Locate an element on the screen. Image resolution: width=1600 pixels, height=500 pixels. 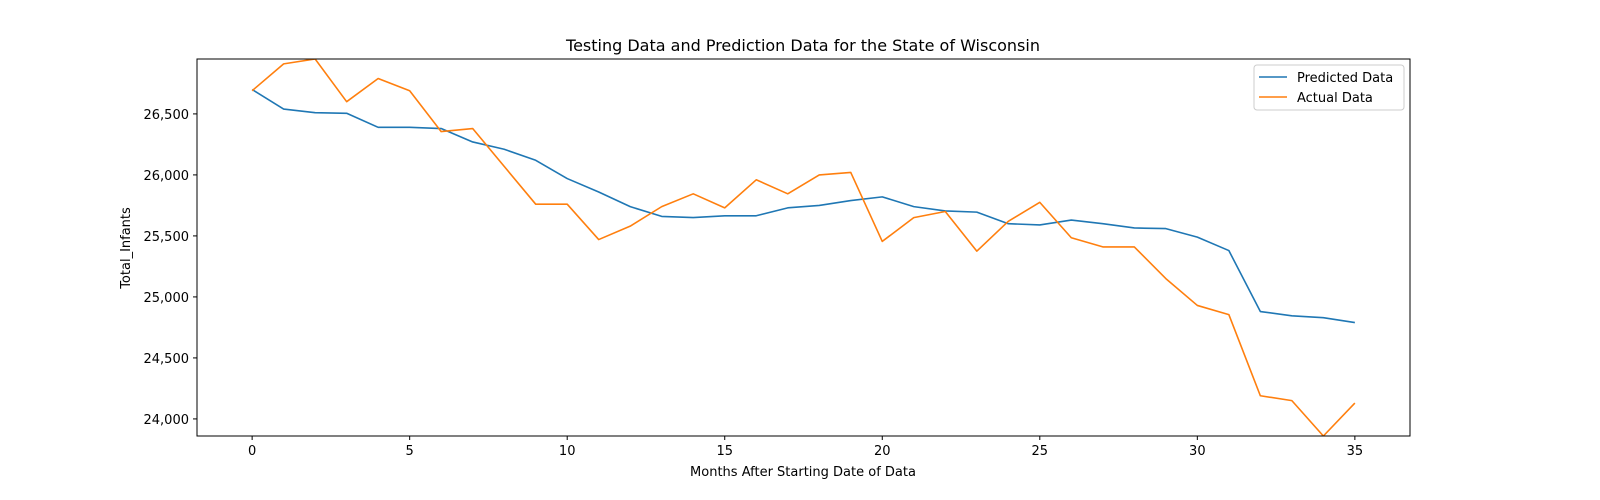
y-axis-label: Total_Infants is located at coordinates (126, 248).